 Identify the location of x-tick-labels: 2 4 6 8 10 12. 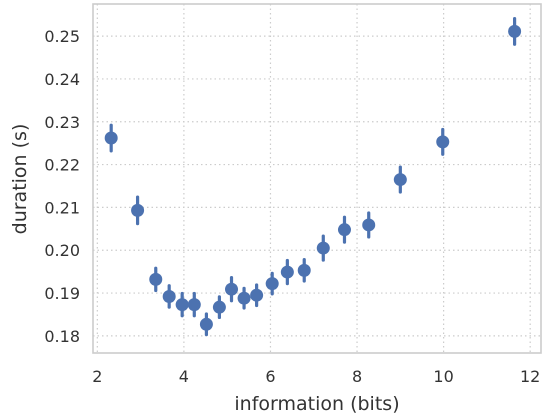
(316, 376).